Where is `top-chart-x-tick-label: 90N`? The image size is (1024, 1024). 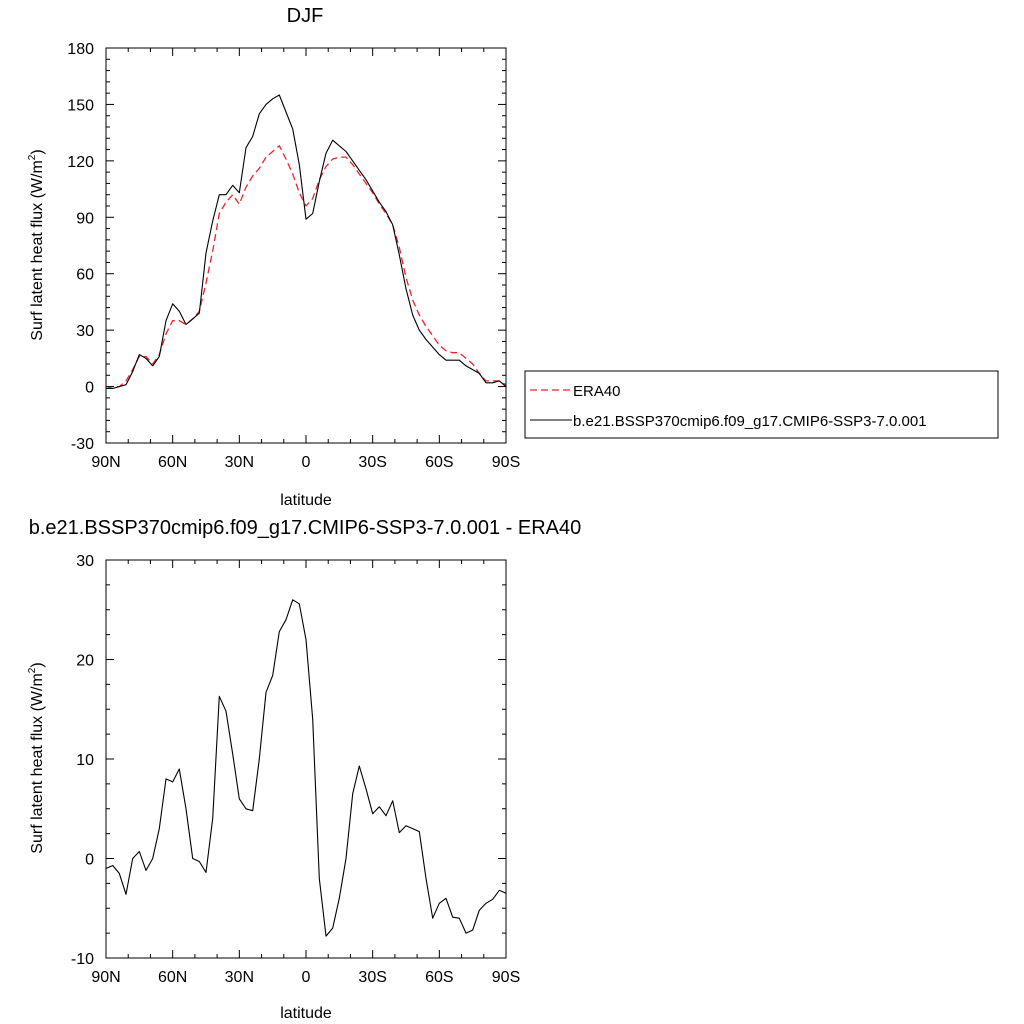 top-chart-x-tick-label: 90N is located at coordinates (105, 462).